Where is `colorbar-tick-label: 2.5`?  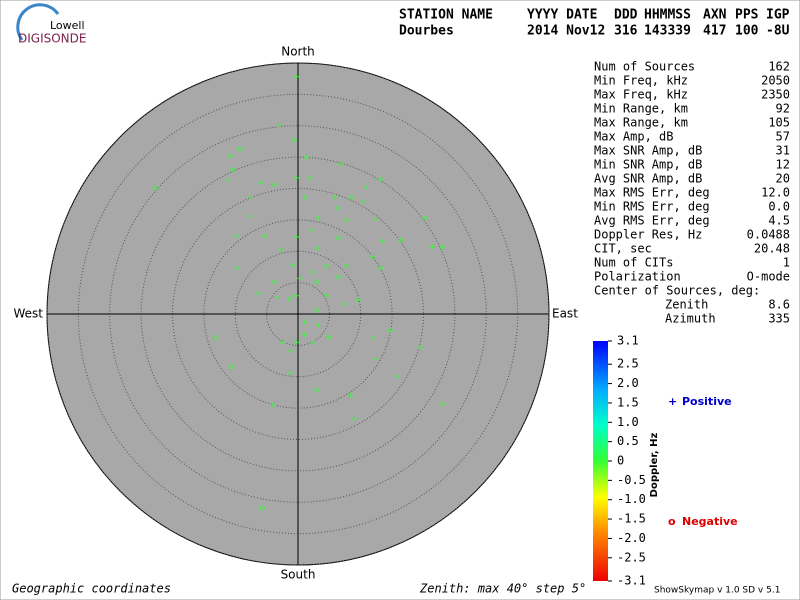
colorbar-tick-label: 2.5 is located at coordinates (628, 364).